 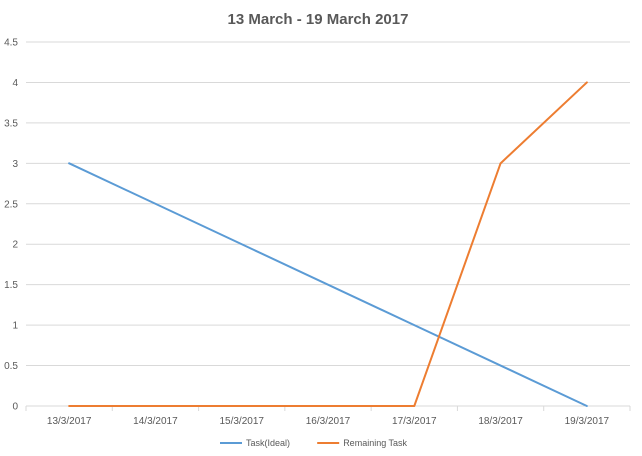 I want to click on legend-label: Remaining Task, so click(x=375, y=443).